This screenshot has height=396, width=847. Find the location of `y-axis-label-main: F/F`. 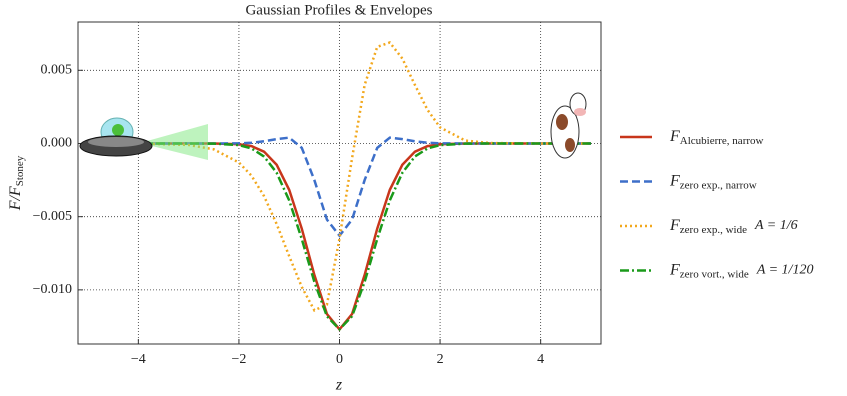

y-axis-label-main: F/F is located at coordinates (15, 198).